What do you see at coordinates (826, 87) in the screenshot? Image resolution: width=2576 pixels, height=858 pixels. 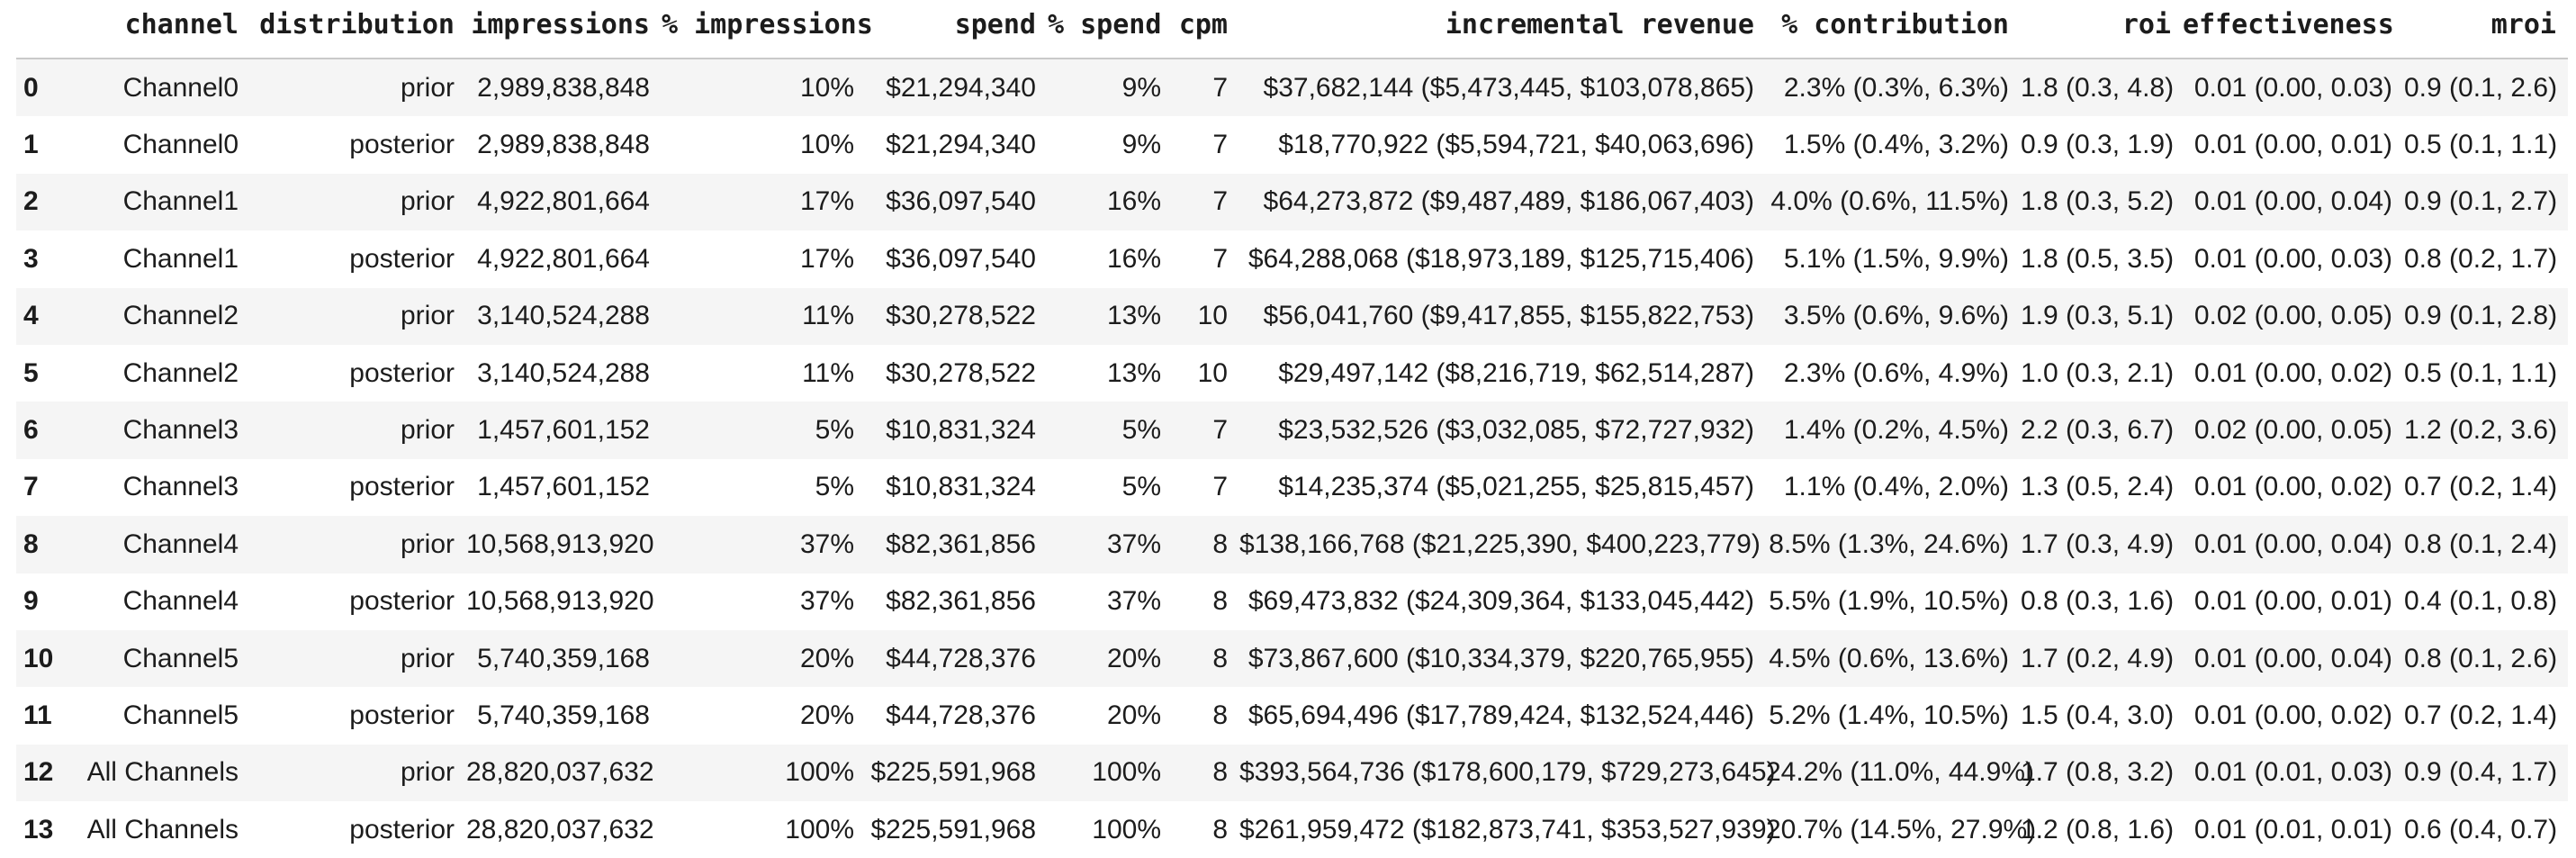 I see `cell-pct_impressions: 10%` at bounding box center [826, 87].